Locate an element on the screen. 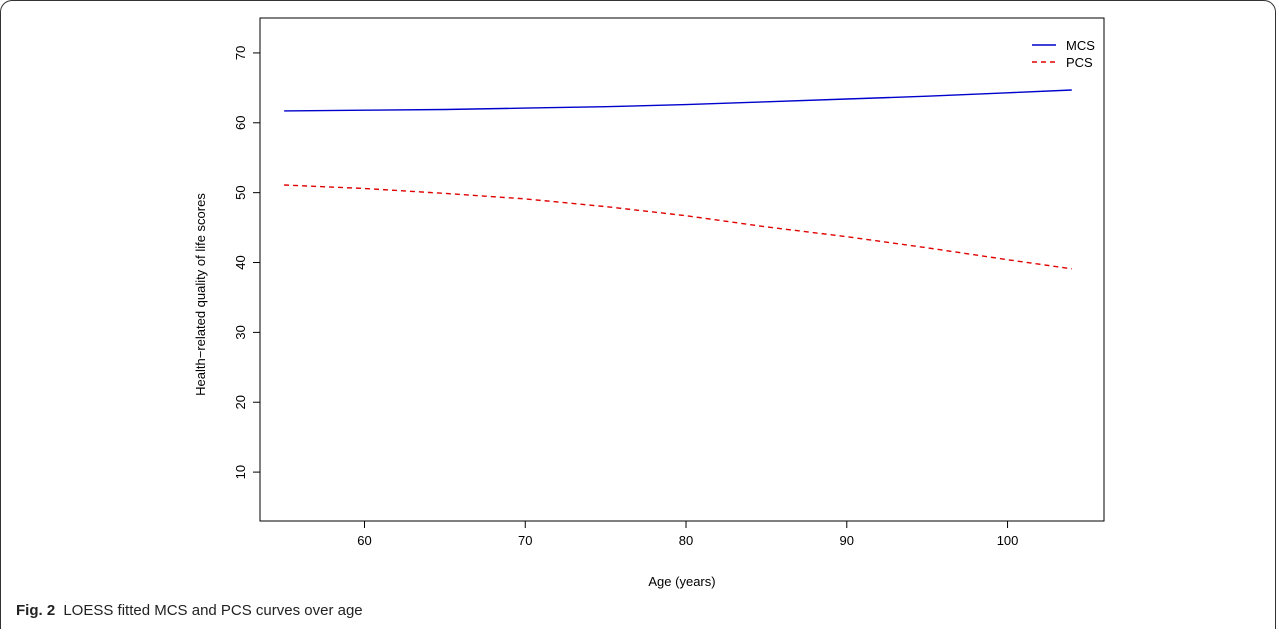 The image size is (1279, 632). x-tick-label: 80 is located at coordinates (686, 540).